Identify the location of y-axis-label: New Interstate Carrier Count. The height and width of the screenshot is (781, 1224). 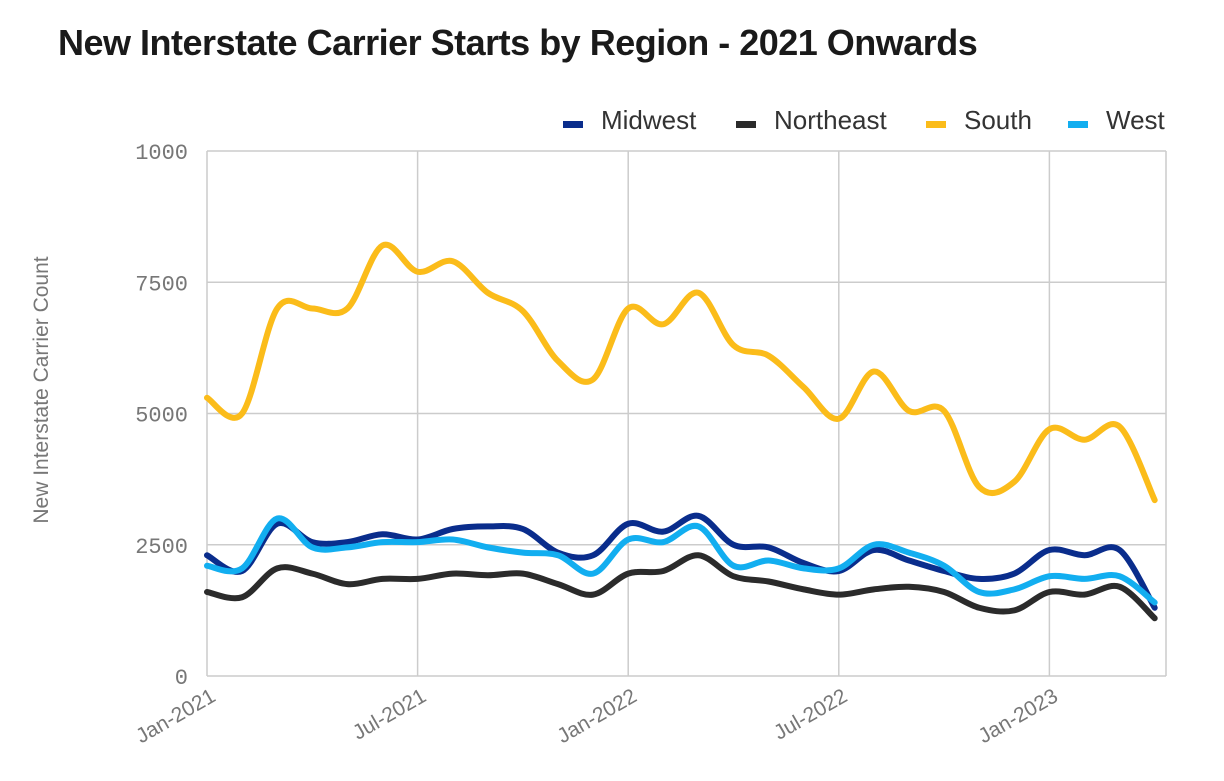
(41, 389).